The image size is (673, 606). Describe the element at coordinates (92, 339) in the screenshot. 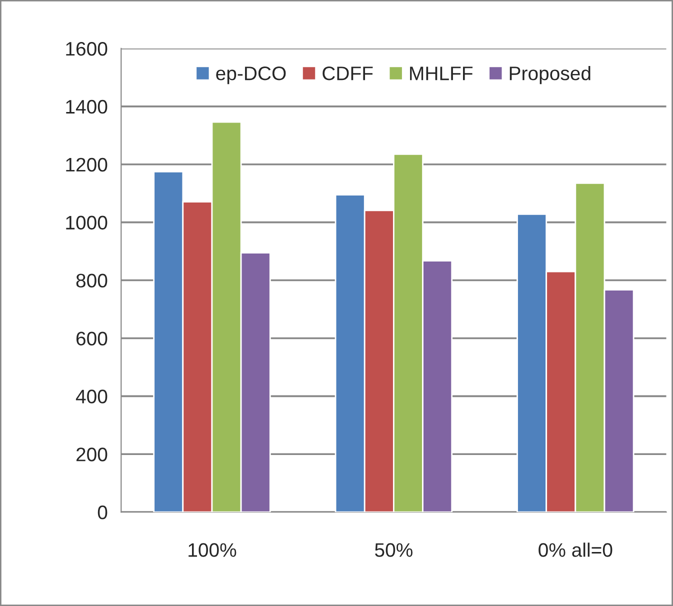

I see `y-tick-label: 600` at that location.